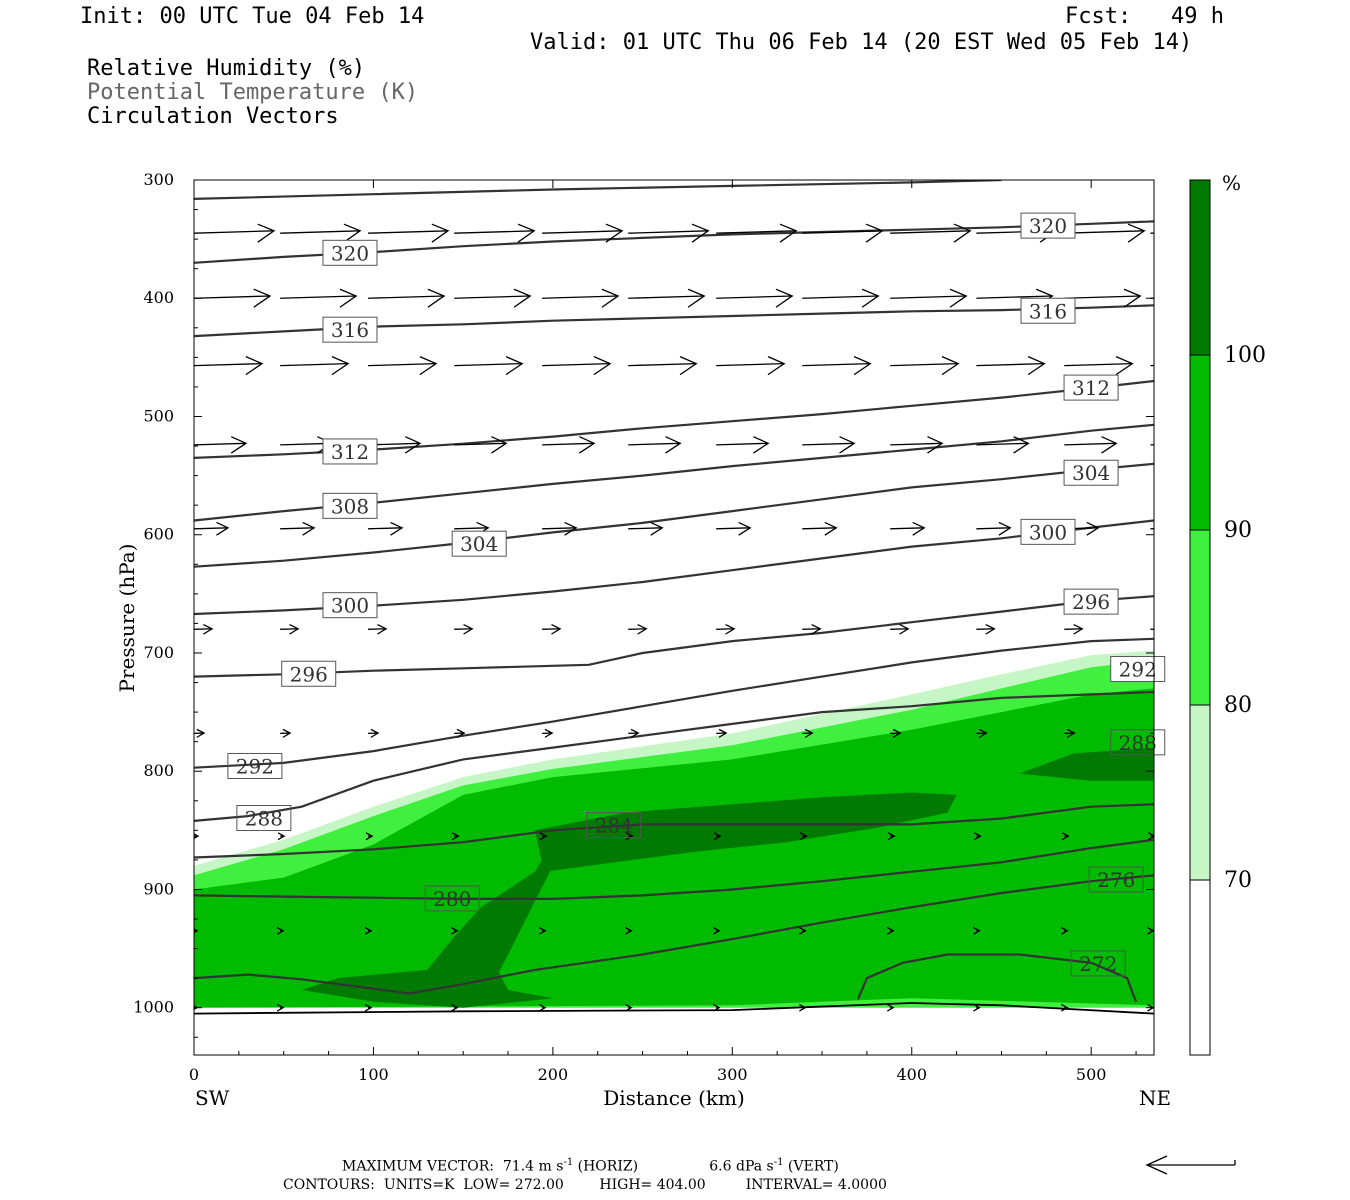 This screenshot has width=1350, height=1200. Describe the element at coordinates (212, 1098) in the screenshot. I see `x-end-label-left: SW` at that location.